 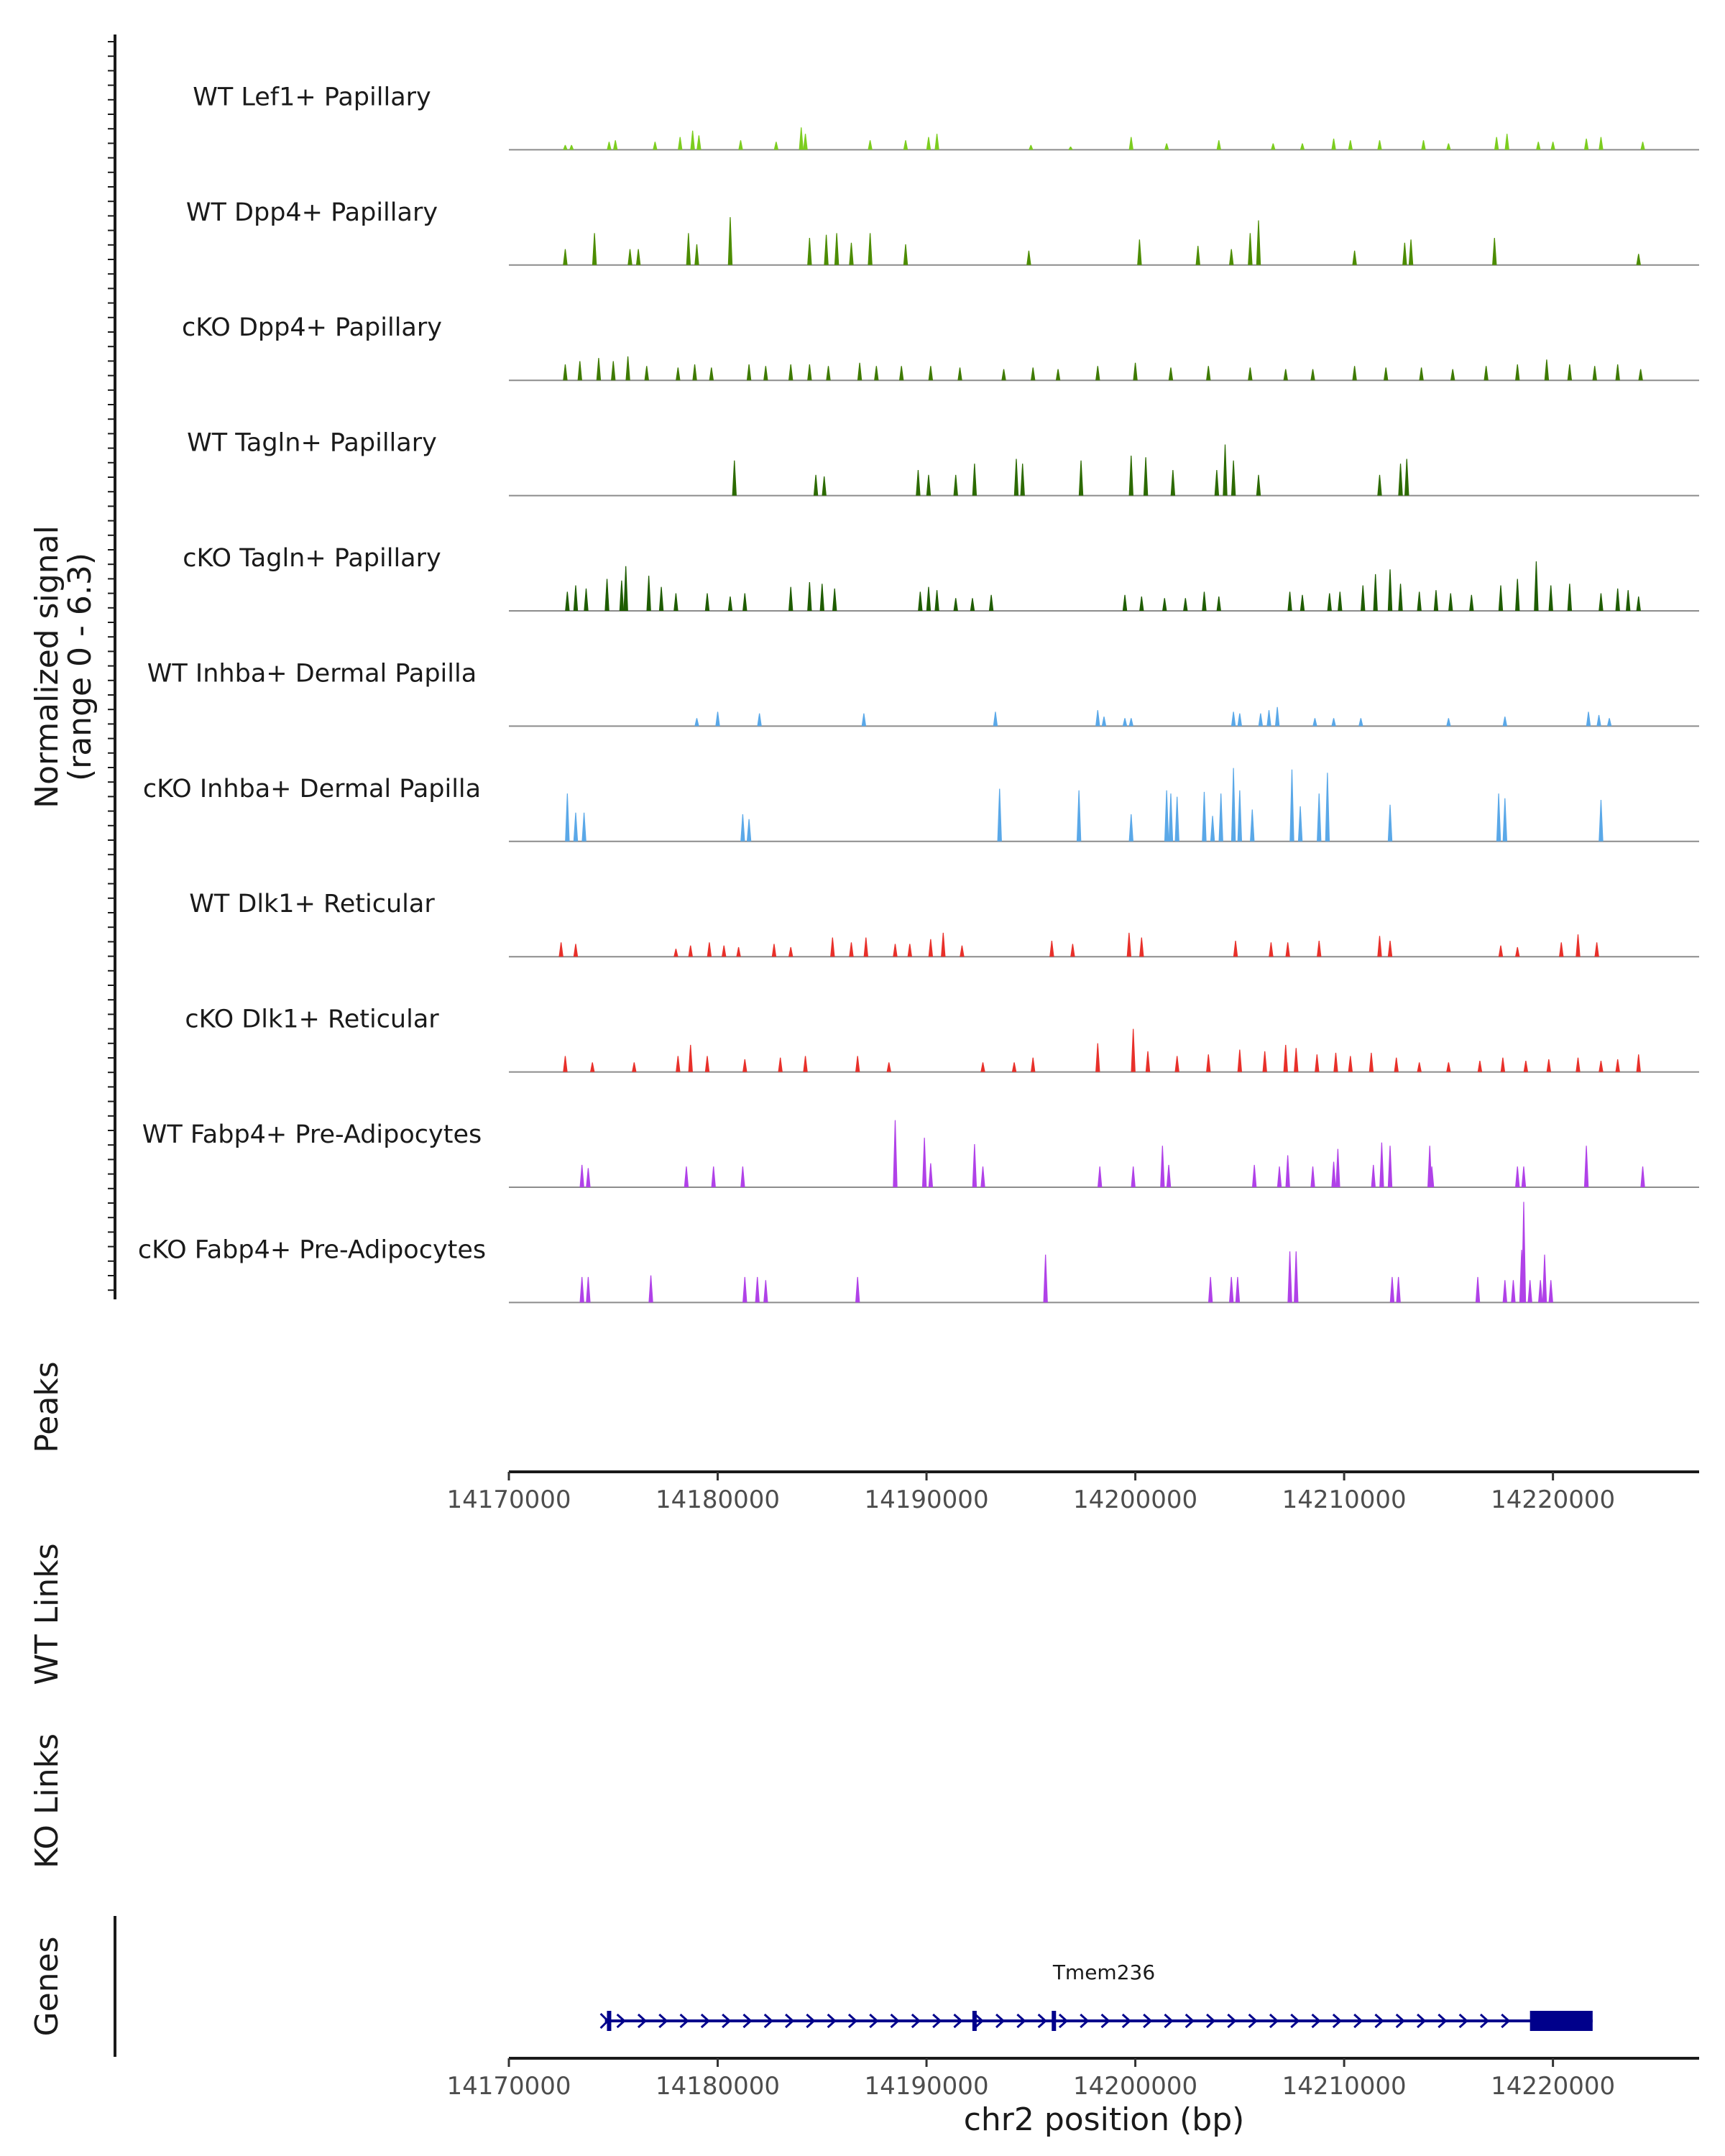 I want to click on track-label: cKO Tagln+ Papillary, so click(x=312, y=558).